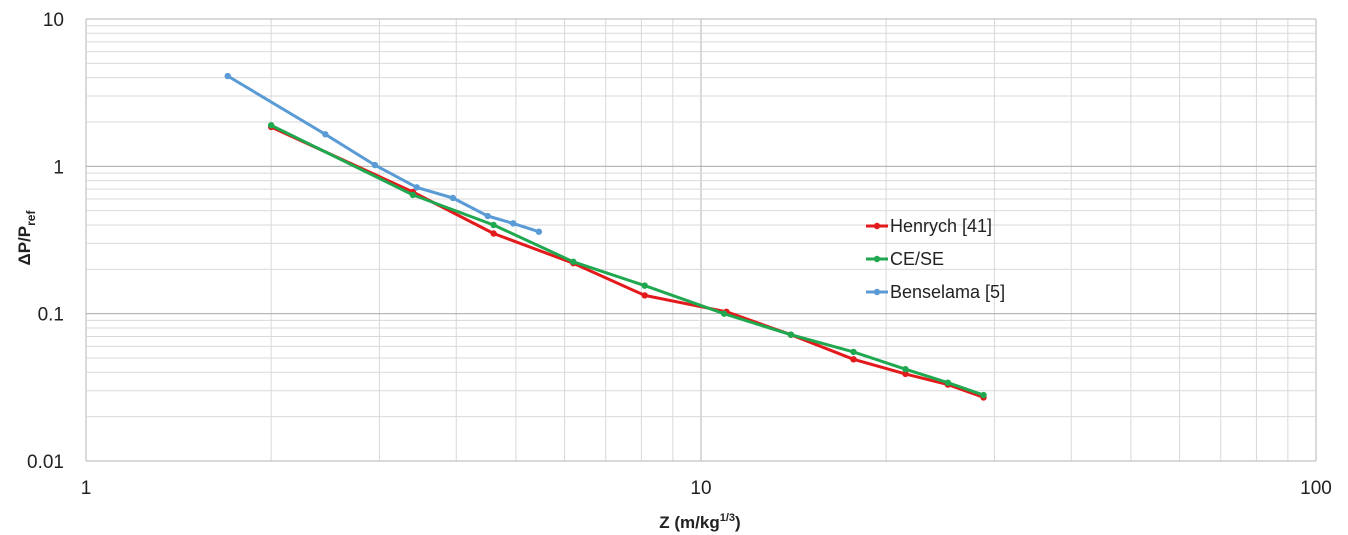 The height and width of the screenshot is (535, 1348). I want to click on series-line, so click(383, 154).